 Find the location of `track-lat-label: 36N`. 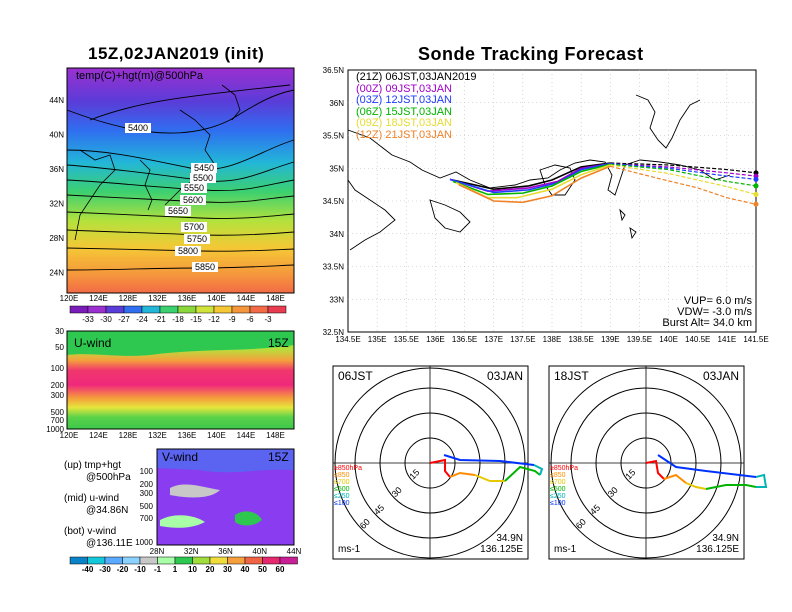

track-lat-label: 36N is located at coordinates (336, 103).